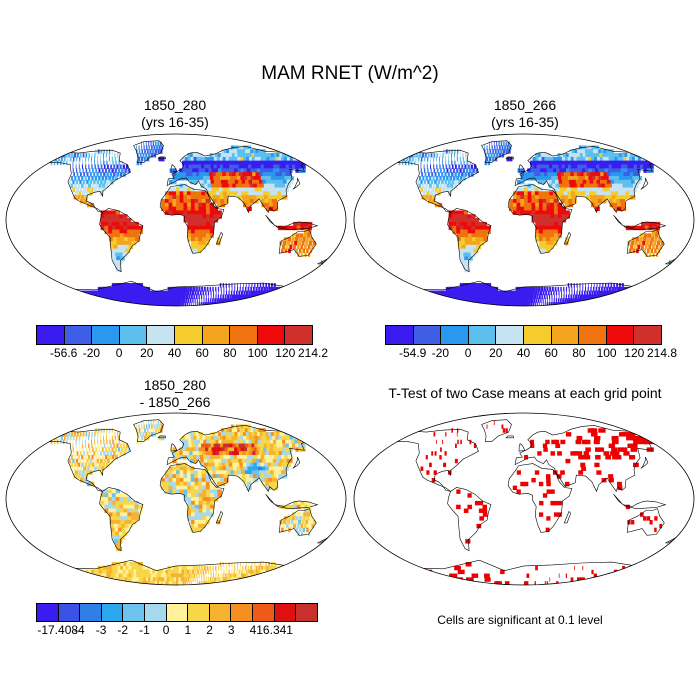 This screenshot has width=700, height=700. Describe the element at coordinates (209, 630) in the screenshot. I see `colorbar-tick-label: 2` at that location.